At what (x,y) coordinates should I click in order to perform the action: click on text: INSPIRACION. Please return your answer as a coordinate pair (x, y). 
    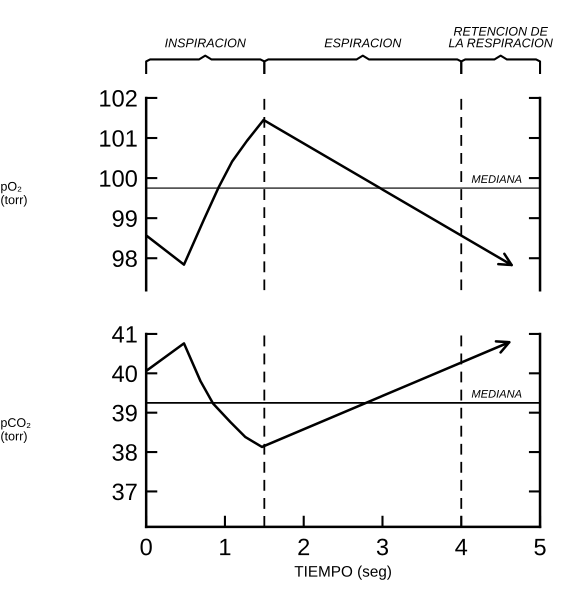
    Looking at the image, I should click on (205, 43).